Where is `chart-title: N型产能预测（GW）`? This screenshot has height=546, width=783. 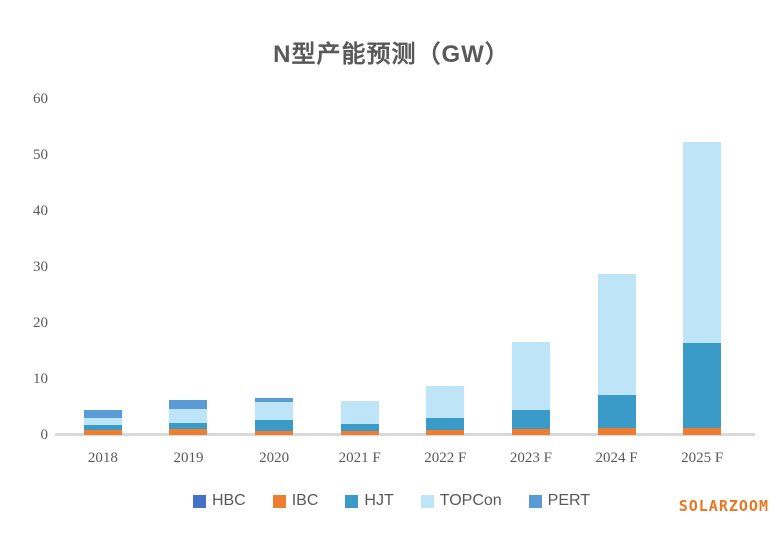 chart-title: N型产能预测（GW） is located at coordinates (391, 54).